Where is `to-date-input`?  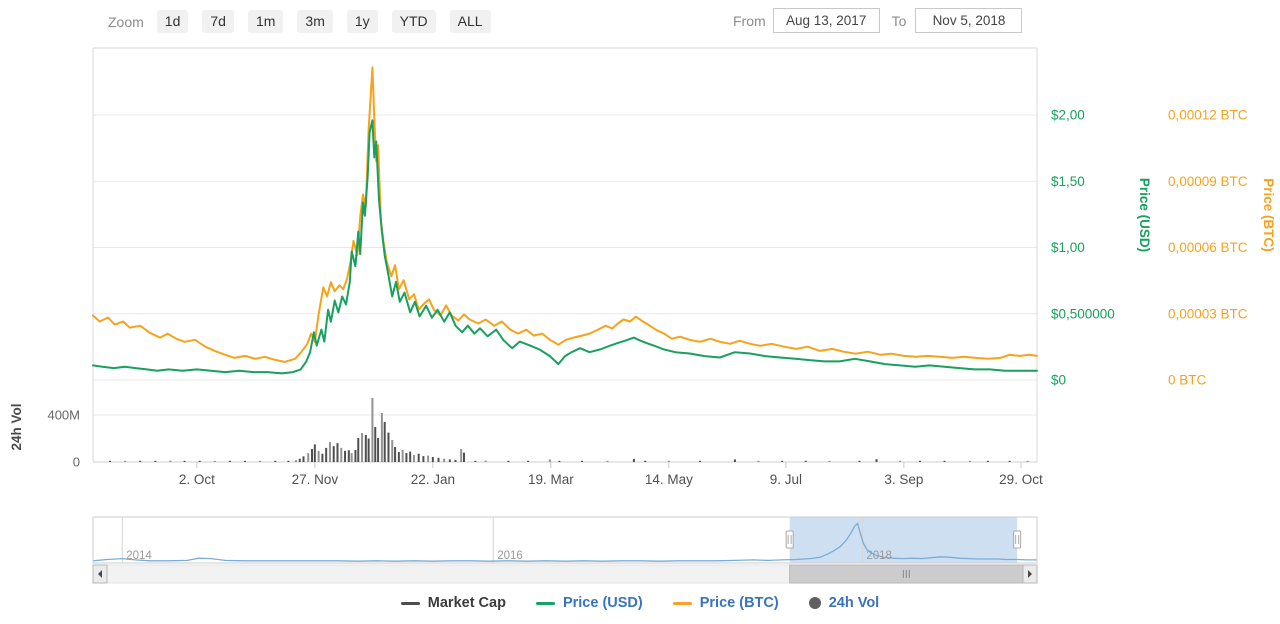
to-date-input is located at coordinates (969, 20).